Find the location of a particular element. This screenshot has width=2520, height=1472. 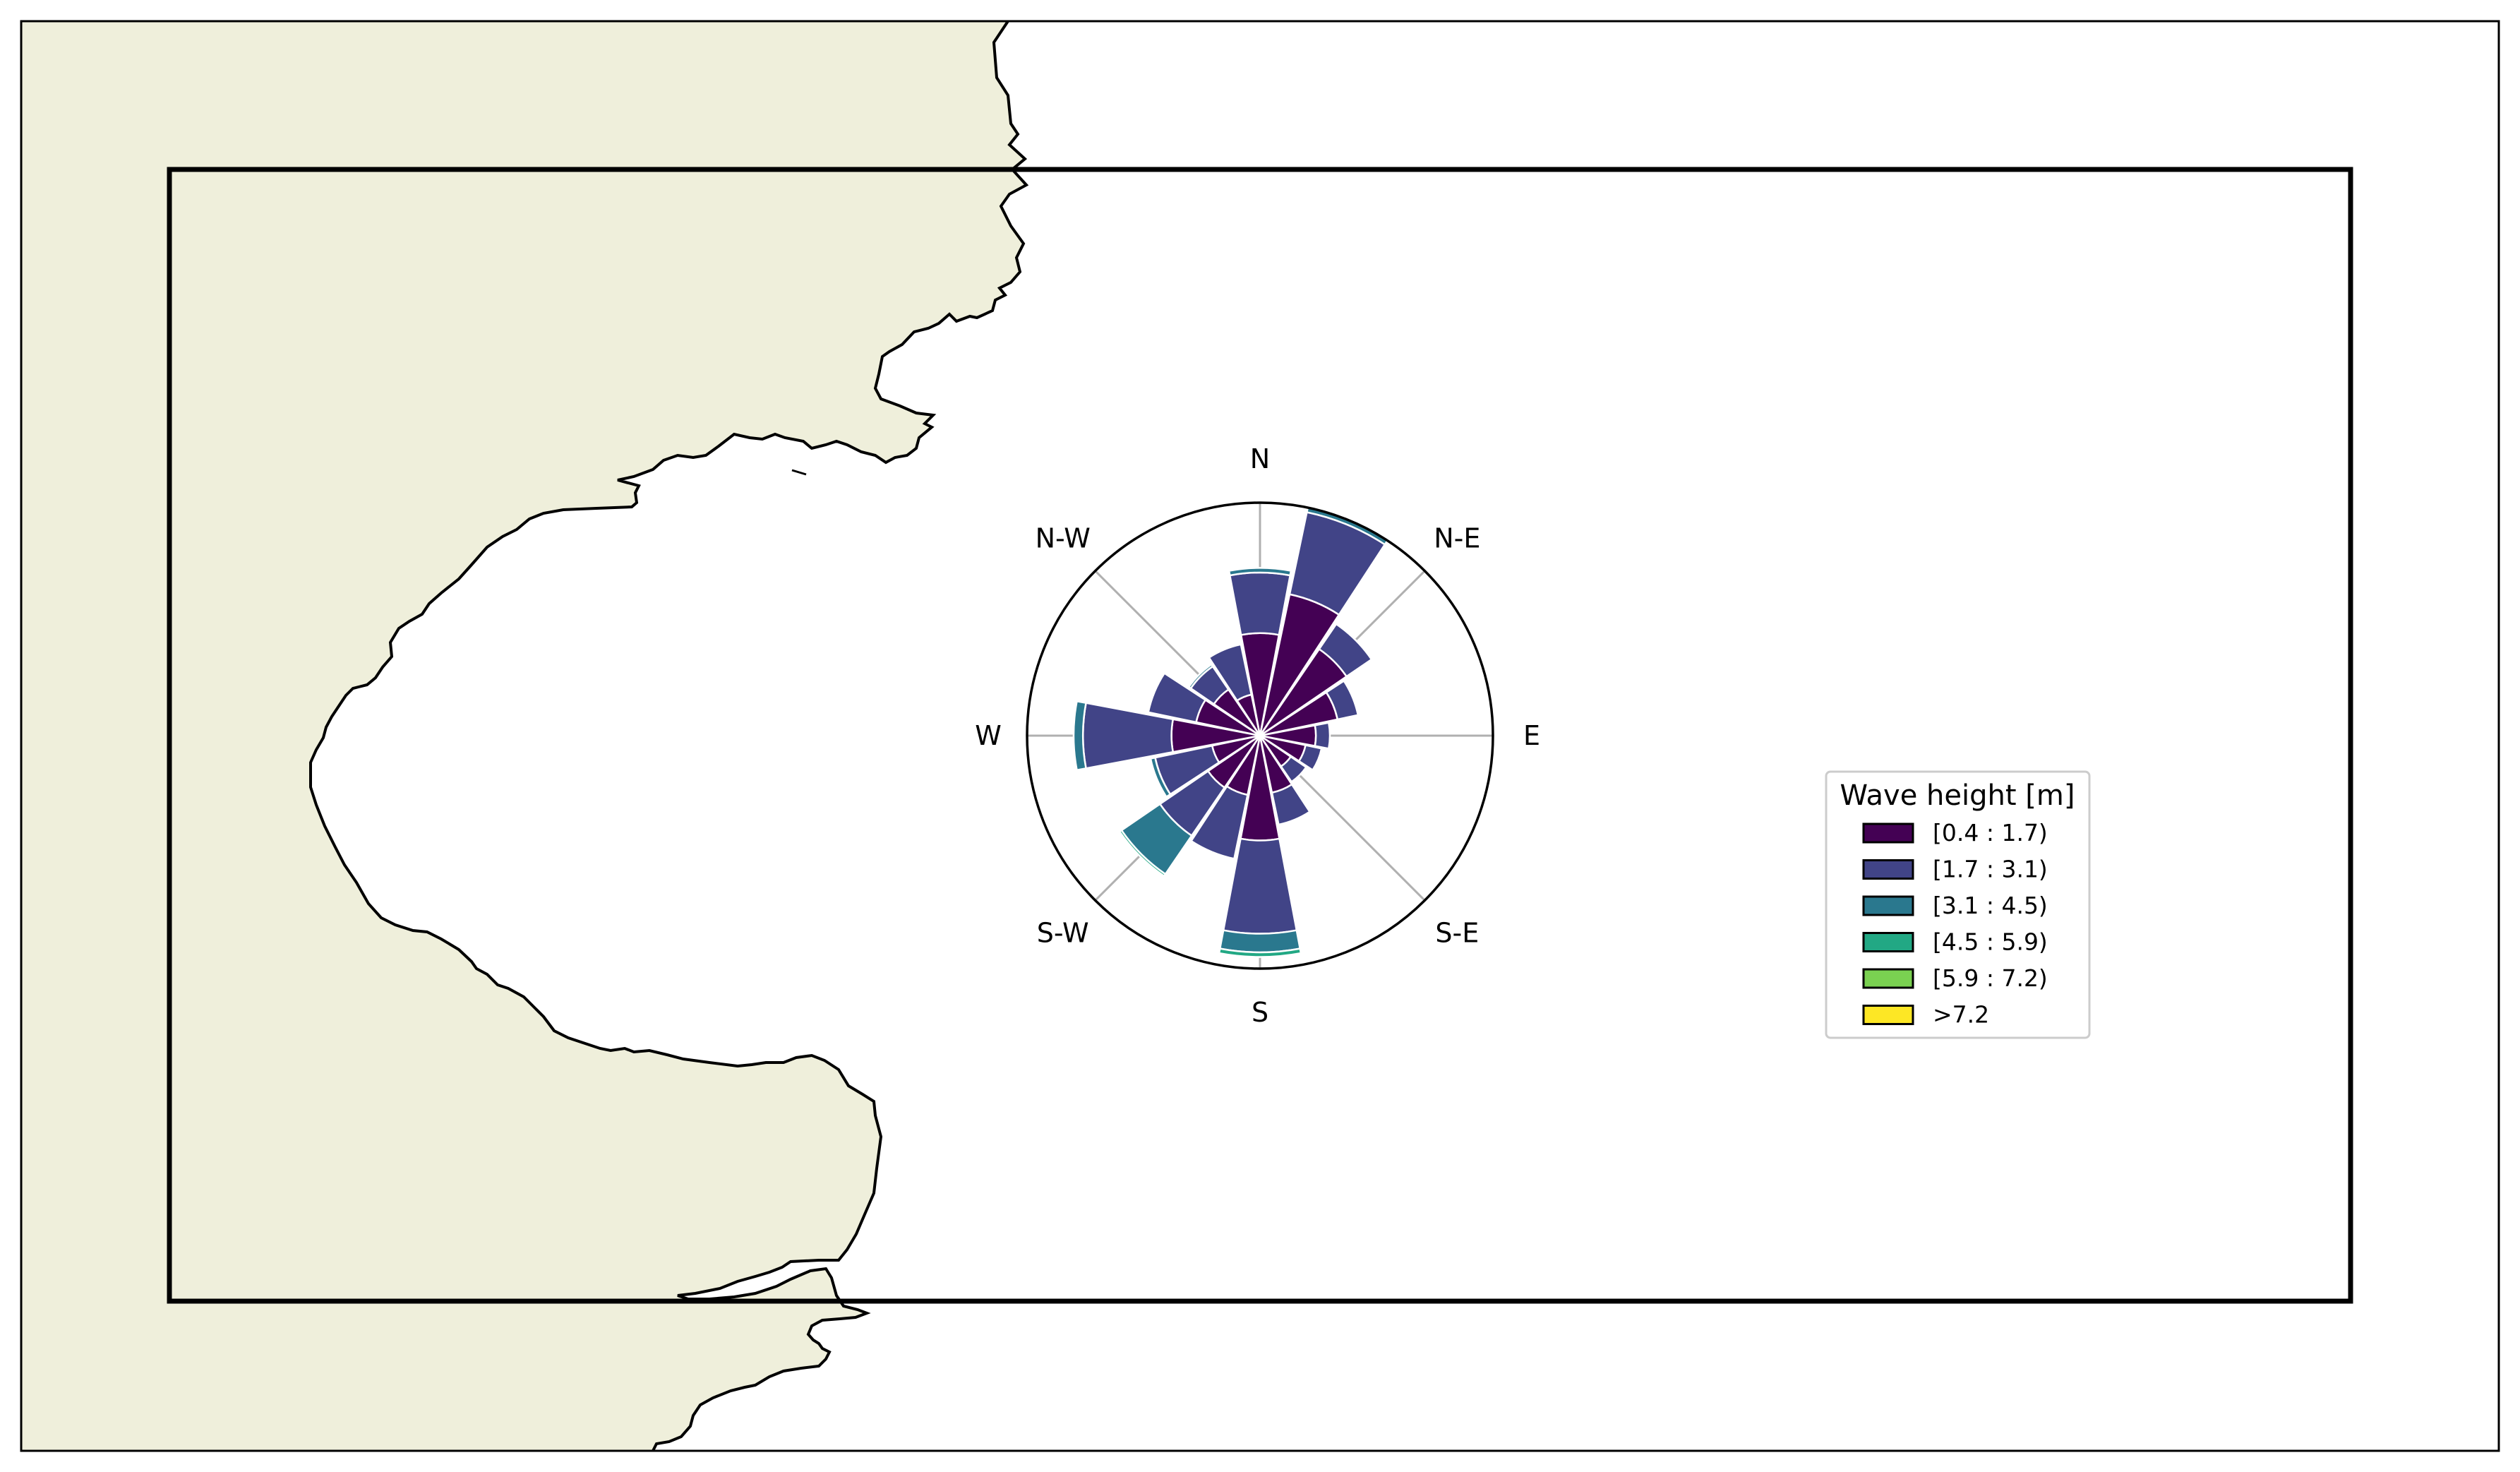

wind-rose: N N-E E S-E S S-W W N-W is located at coordinates (1258, 736).